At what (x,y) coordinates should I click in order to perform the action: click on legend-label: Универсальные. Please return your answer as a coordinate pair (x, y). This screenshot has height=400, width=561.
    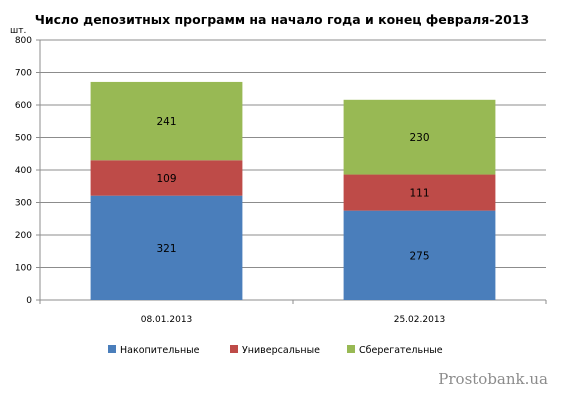
    Looking at the image, I should click on (281, 350).